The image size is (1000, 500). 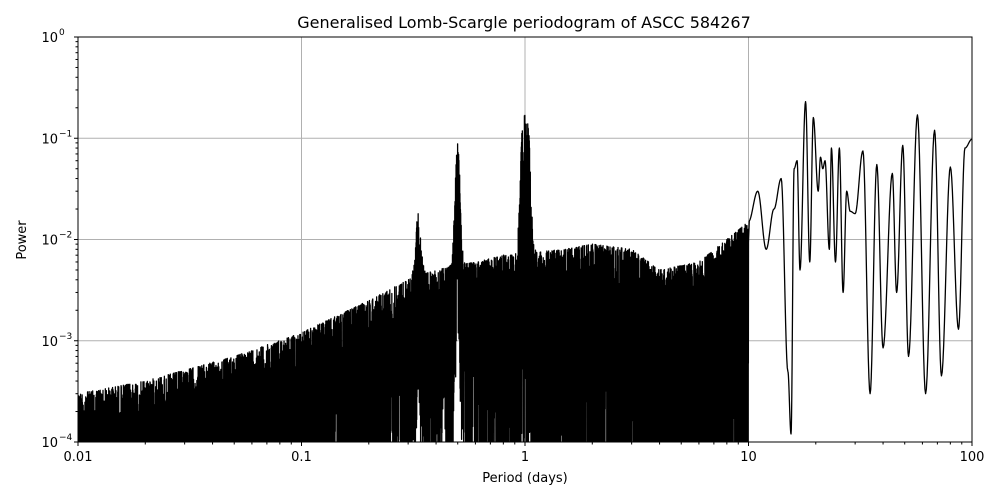 What do you see at coordinates (62, 33) in the screenshot?
I see `y-tick-exponent: 0` at bounding box center [62, 33].